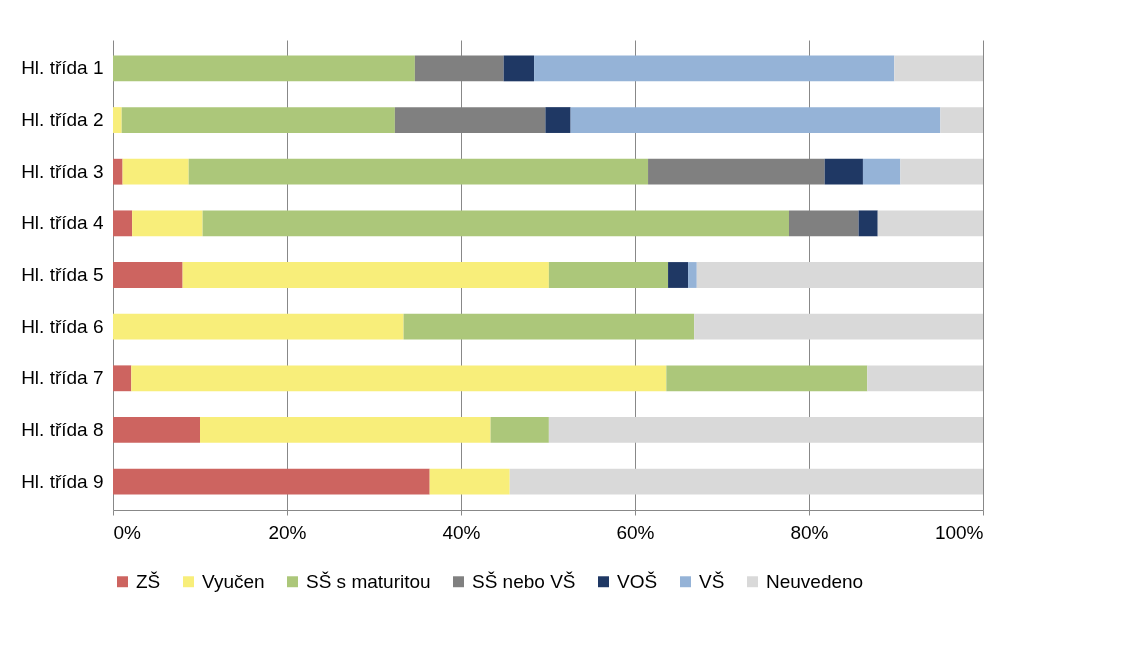  What do you see at coordinates (712, 581) in the screenshot?
I see `legend-label: VŠ` at bounding box center [712, 581].